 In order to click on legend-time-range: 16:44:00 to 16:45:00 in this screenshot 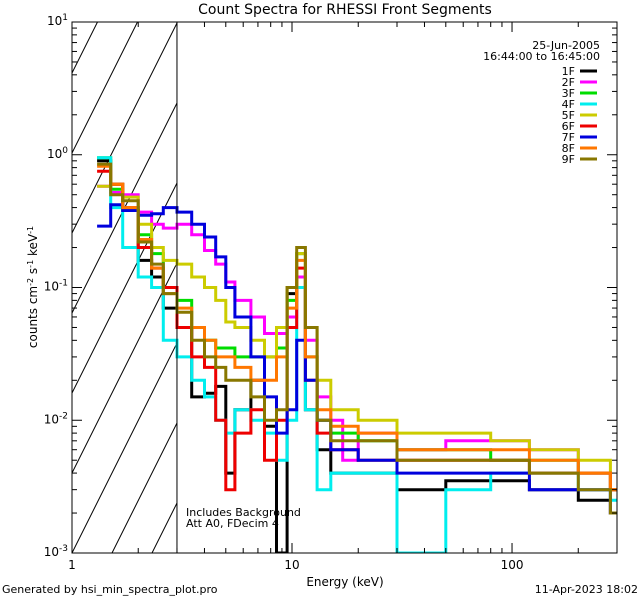, I will do `click(541, 56)`.